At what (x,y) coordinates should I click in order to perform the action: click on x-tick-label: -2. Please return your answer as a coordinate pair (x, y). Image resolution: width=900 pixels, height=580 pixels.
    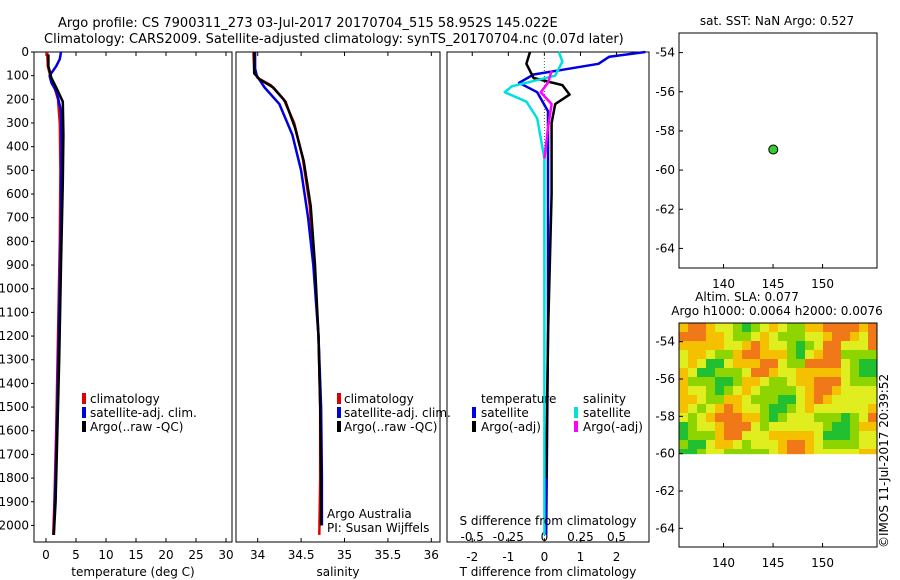
    Looking at the image, I should click on (472, 557).